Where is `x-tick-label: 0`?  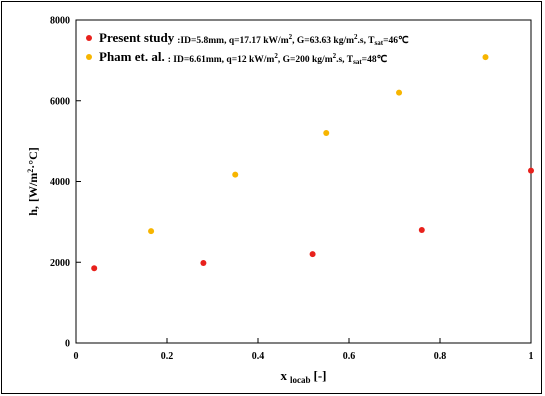 x-tick-label: 0 is located at coordinates (76, 356).